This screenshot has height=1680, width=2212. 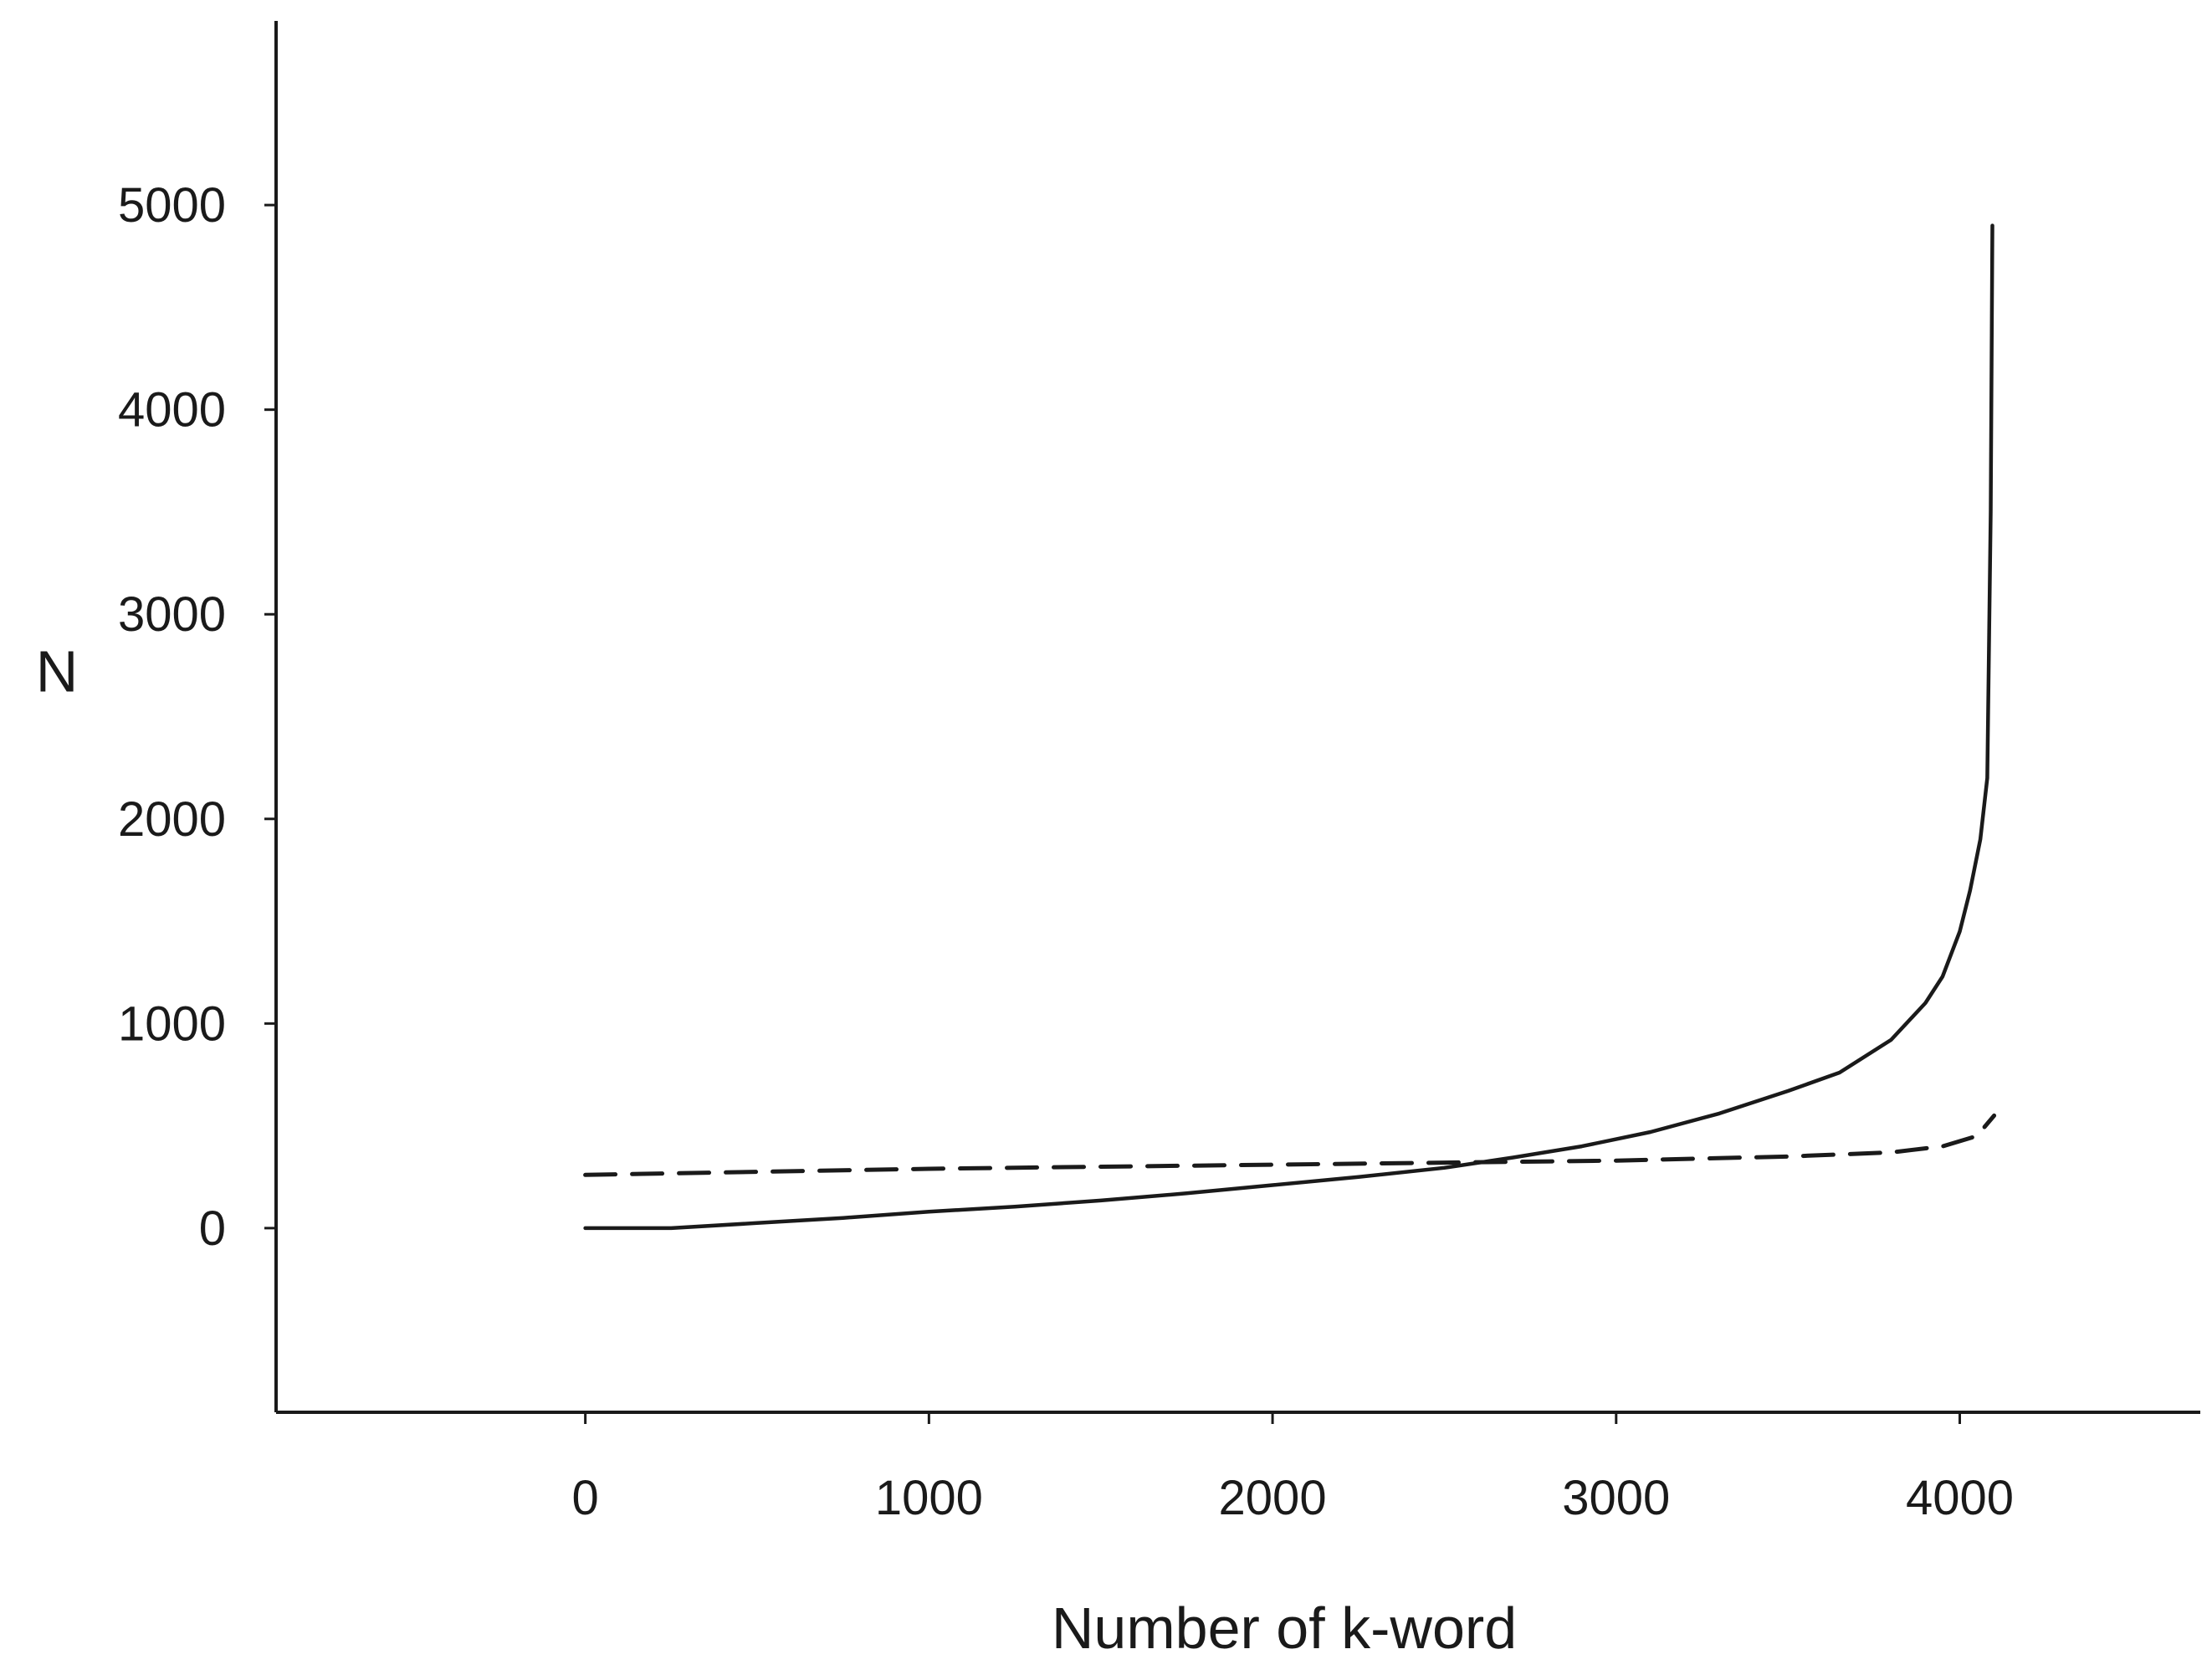 What do you see at coordinates (172, 410) in the screenshot?
I see `y-tick-label: 4000` at bounding box center [172, 410].